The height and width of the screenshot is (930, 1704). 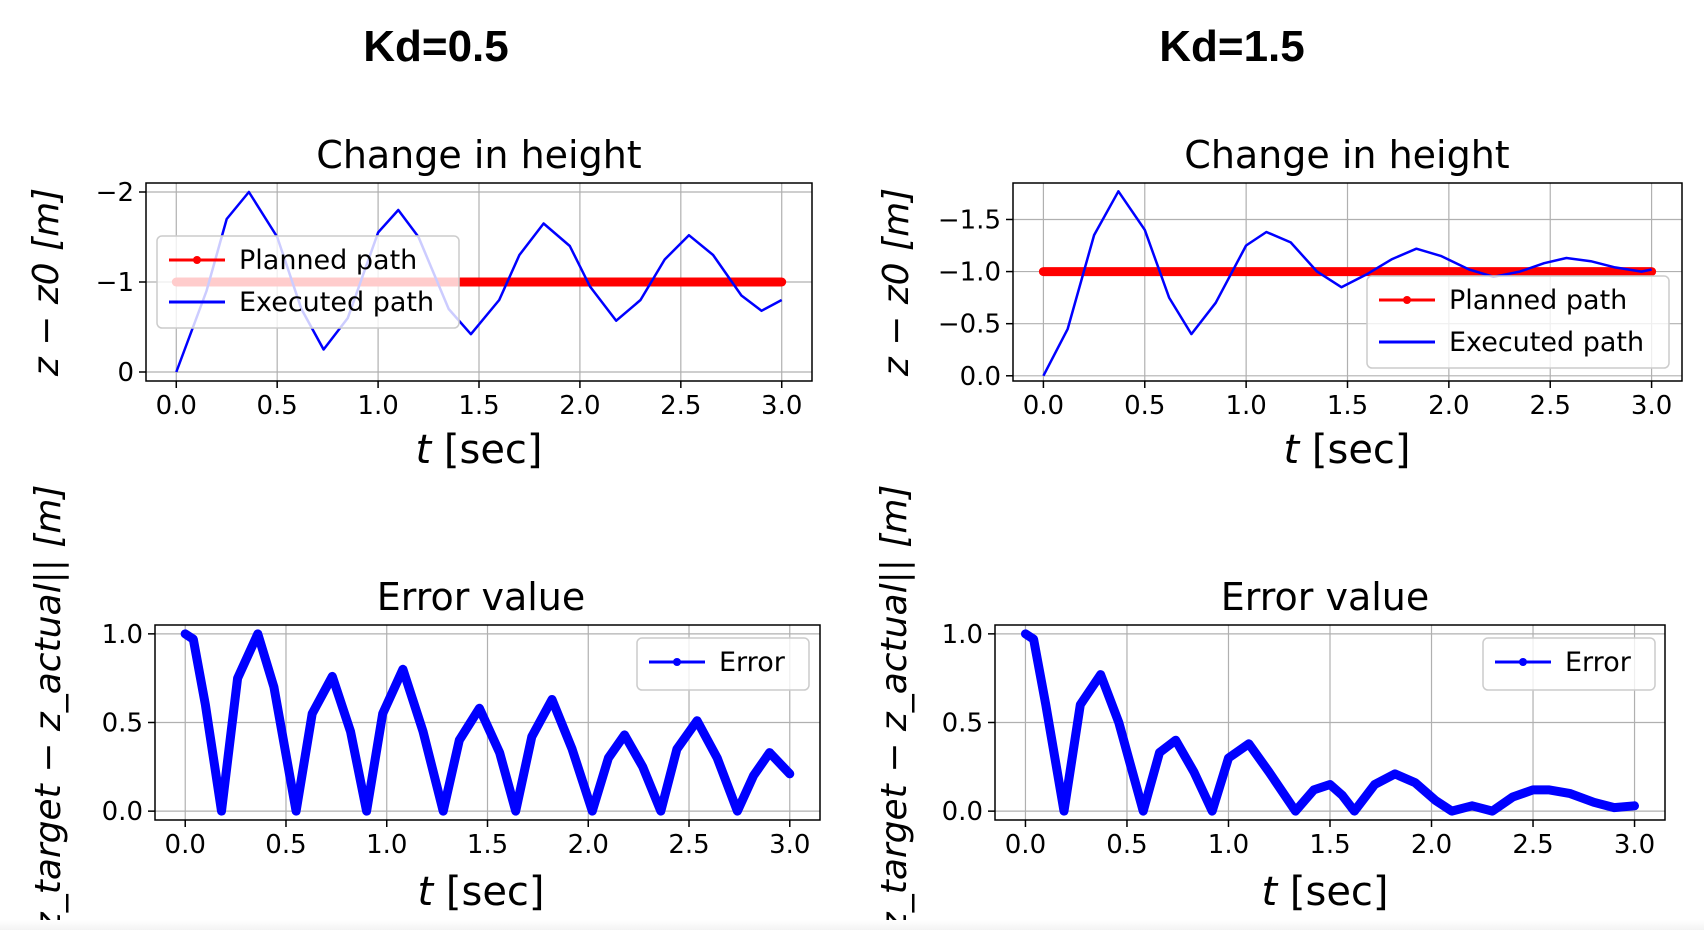 I want to click on y-tick-label: −1, so click(x=115, y=283).